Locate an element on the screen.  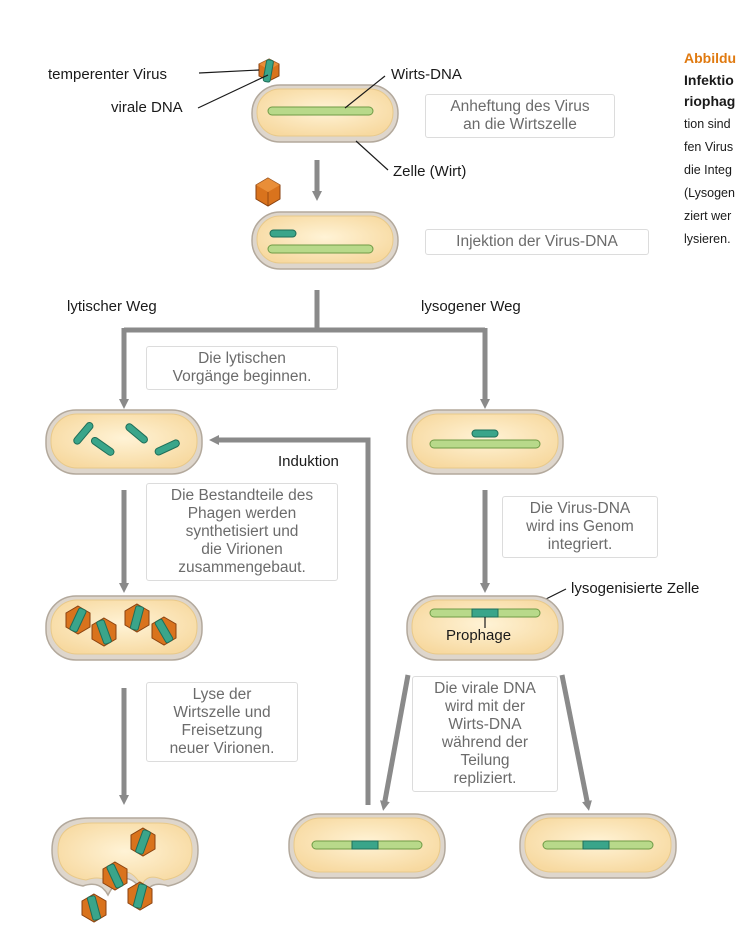
cell-lysogenized is located at coordinates (485, 628).